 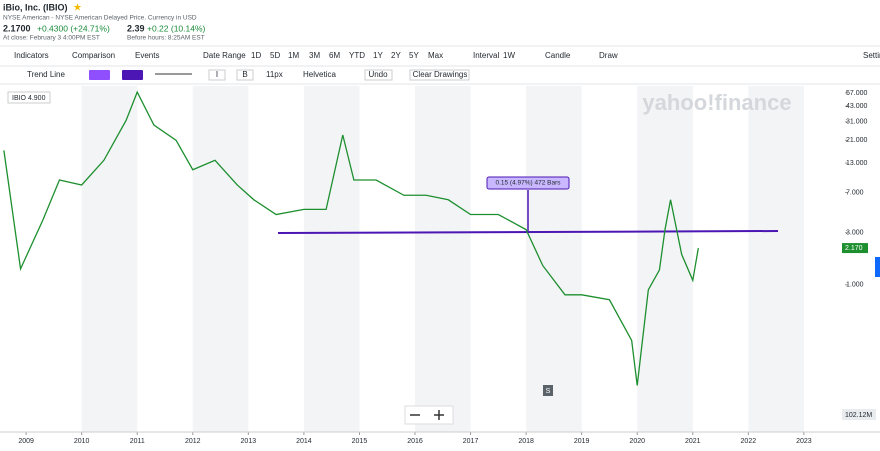 What do you see at coordinates (558, 55) in the screenshot?
I see `toolbar-item: Candle` at bounding box center [558, 55].